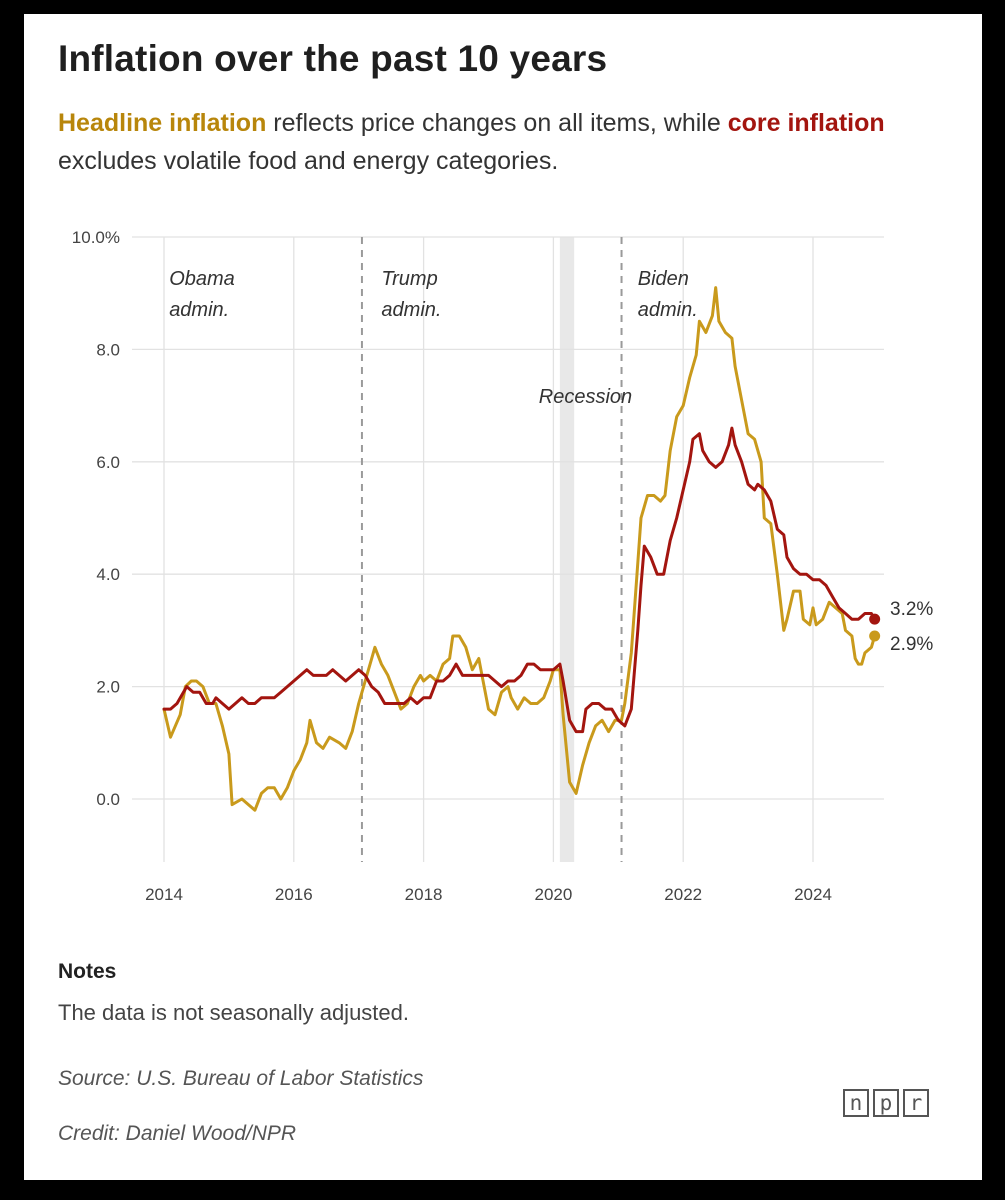  What do you see at coordinates (911, 644) in the screenshot?
I see `headline-end-label: 2.9%` at bounding box center [911, 644].